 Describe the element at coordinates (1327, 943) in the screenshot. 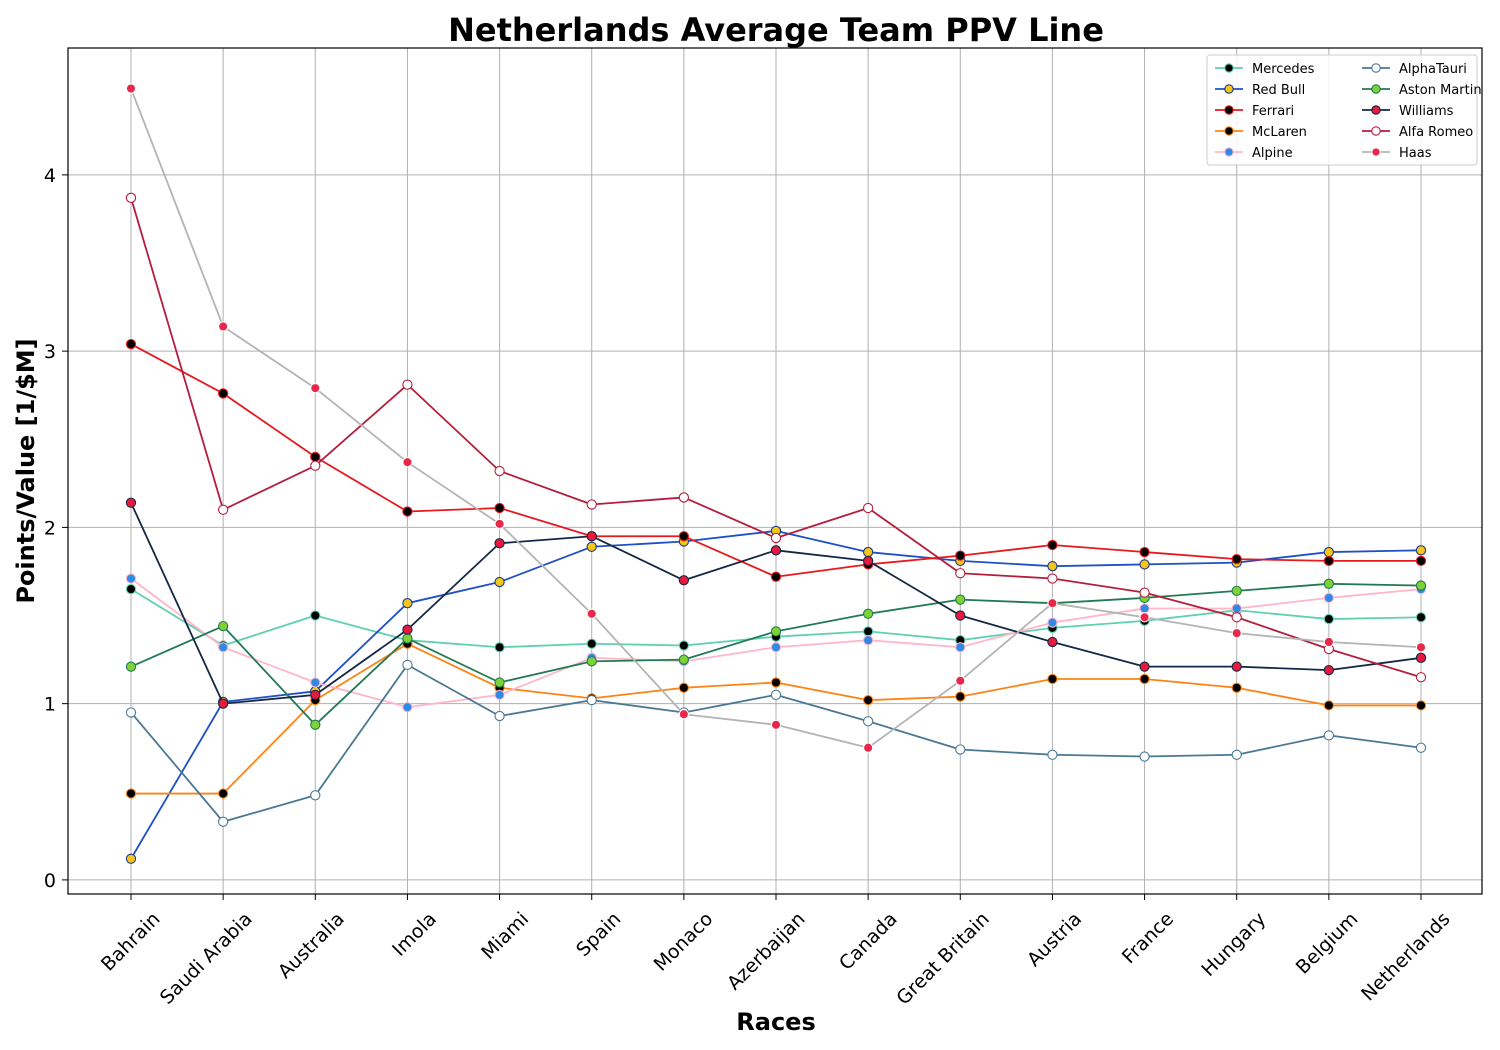

I see `x-tick-label: Belgium` at that location.